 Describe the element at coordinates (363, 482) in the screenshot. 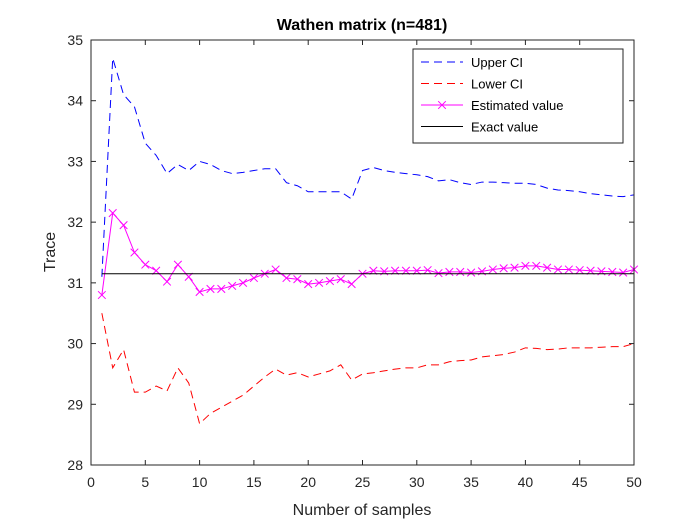

I see `x-tick-label: 25` at that location.